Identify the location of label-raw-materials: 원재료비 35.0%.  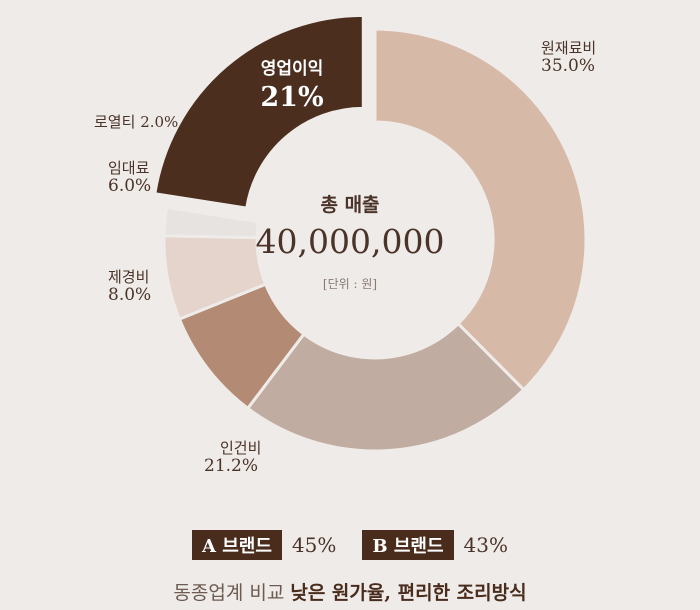
(569, 58).